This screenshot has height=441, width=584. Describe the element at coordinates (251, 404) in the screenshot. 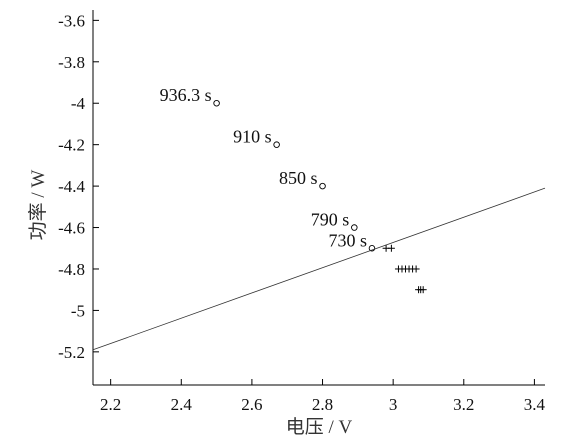

I see `x-tick-label: 2.6` at that location.